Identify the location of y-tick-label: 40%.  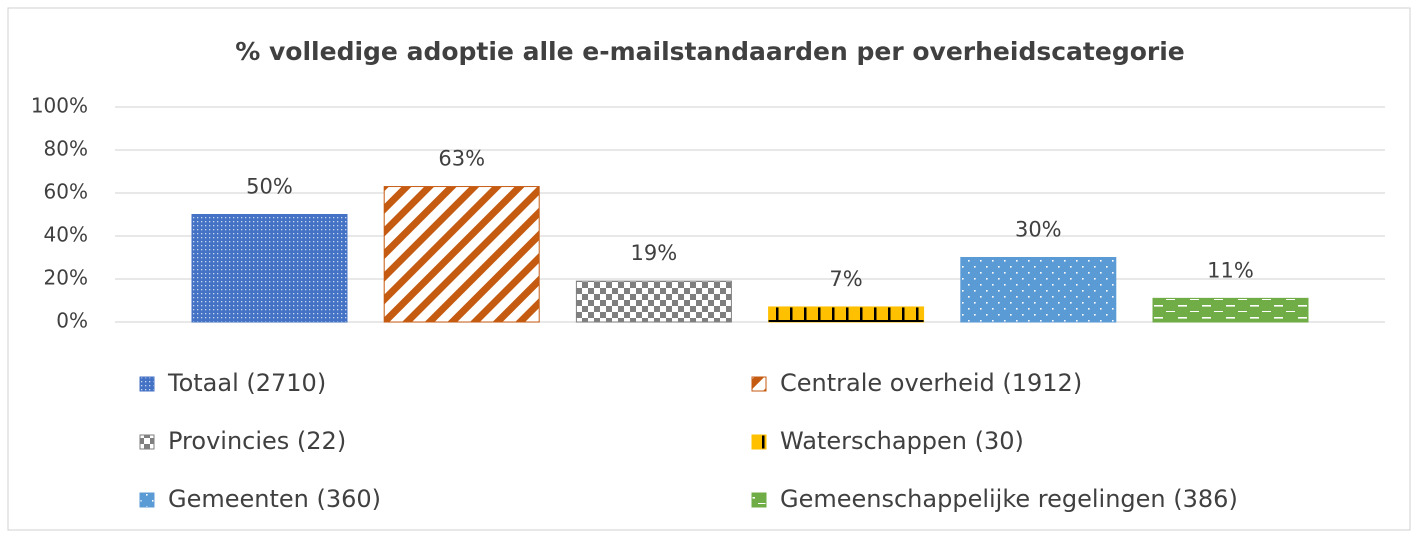
(66, 235).